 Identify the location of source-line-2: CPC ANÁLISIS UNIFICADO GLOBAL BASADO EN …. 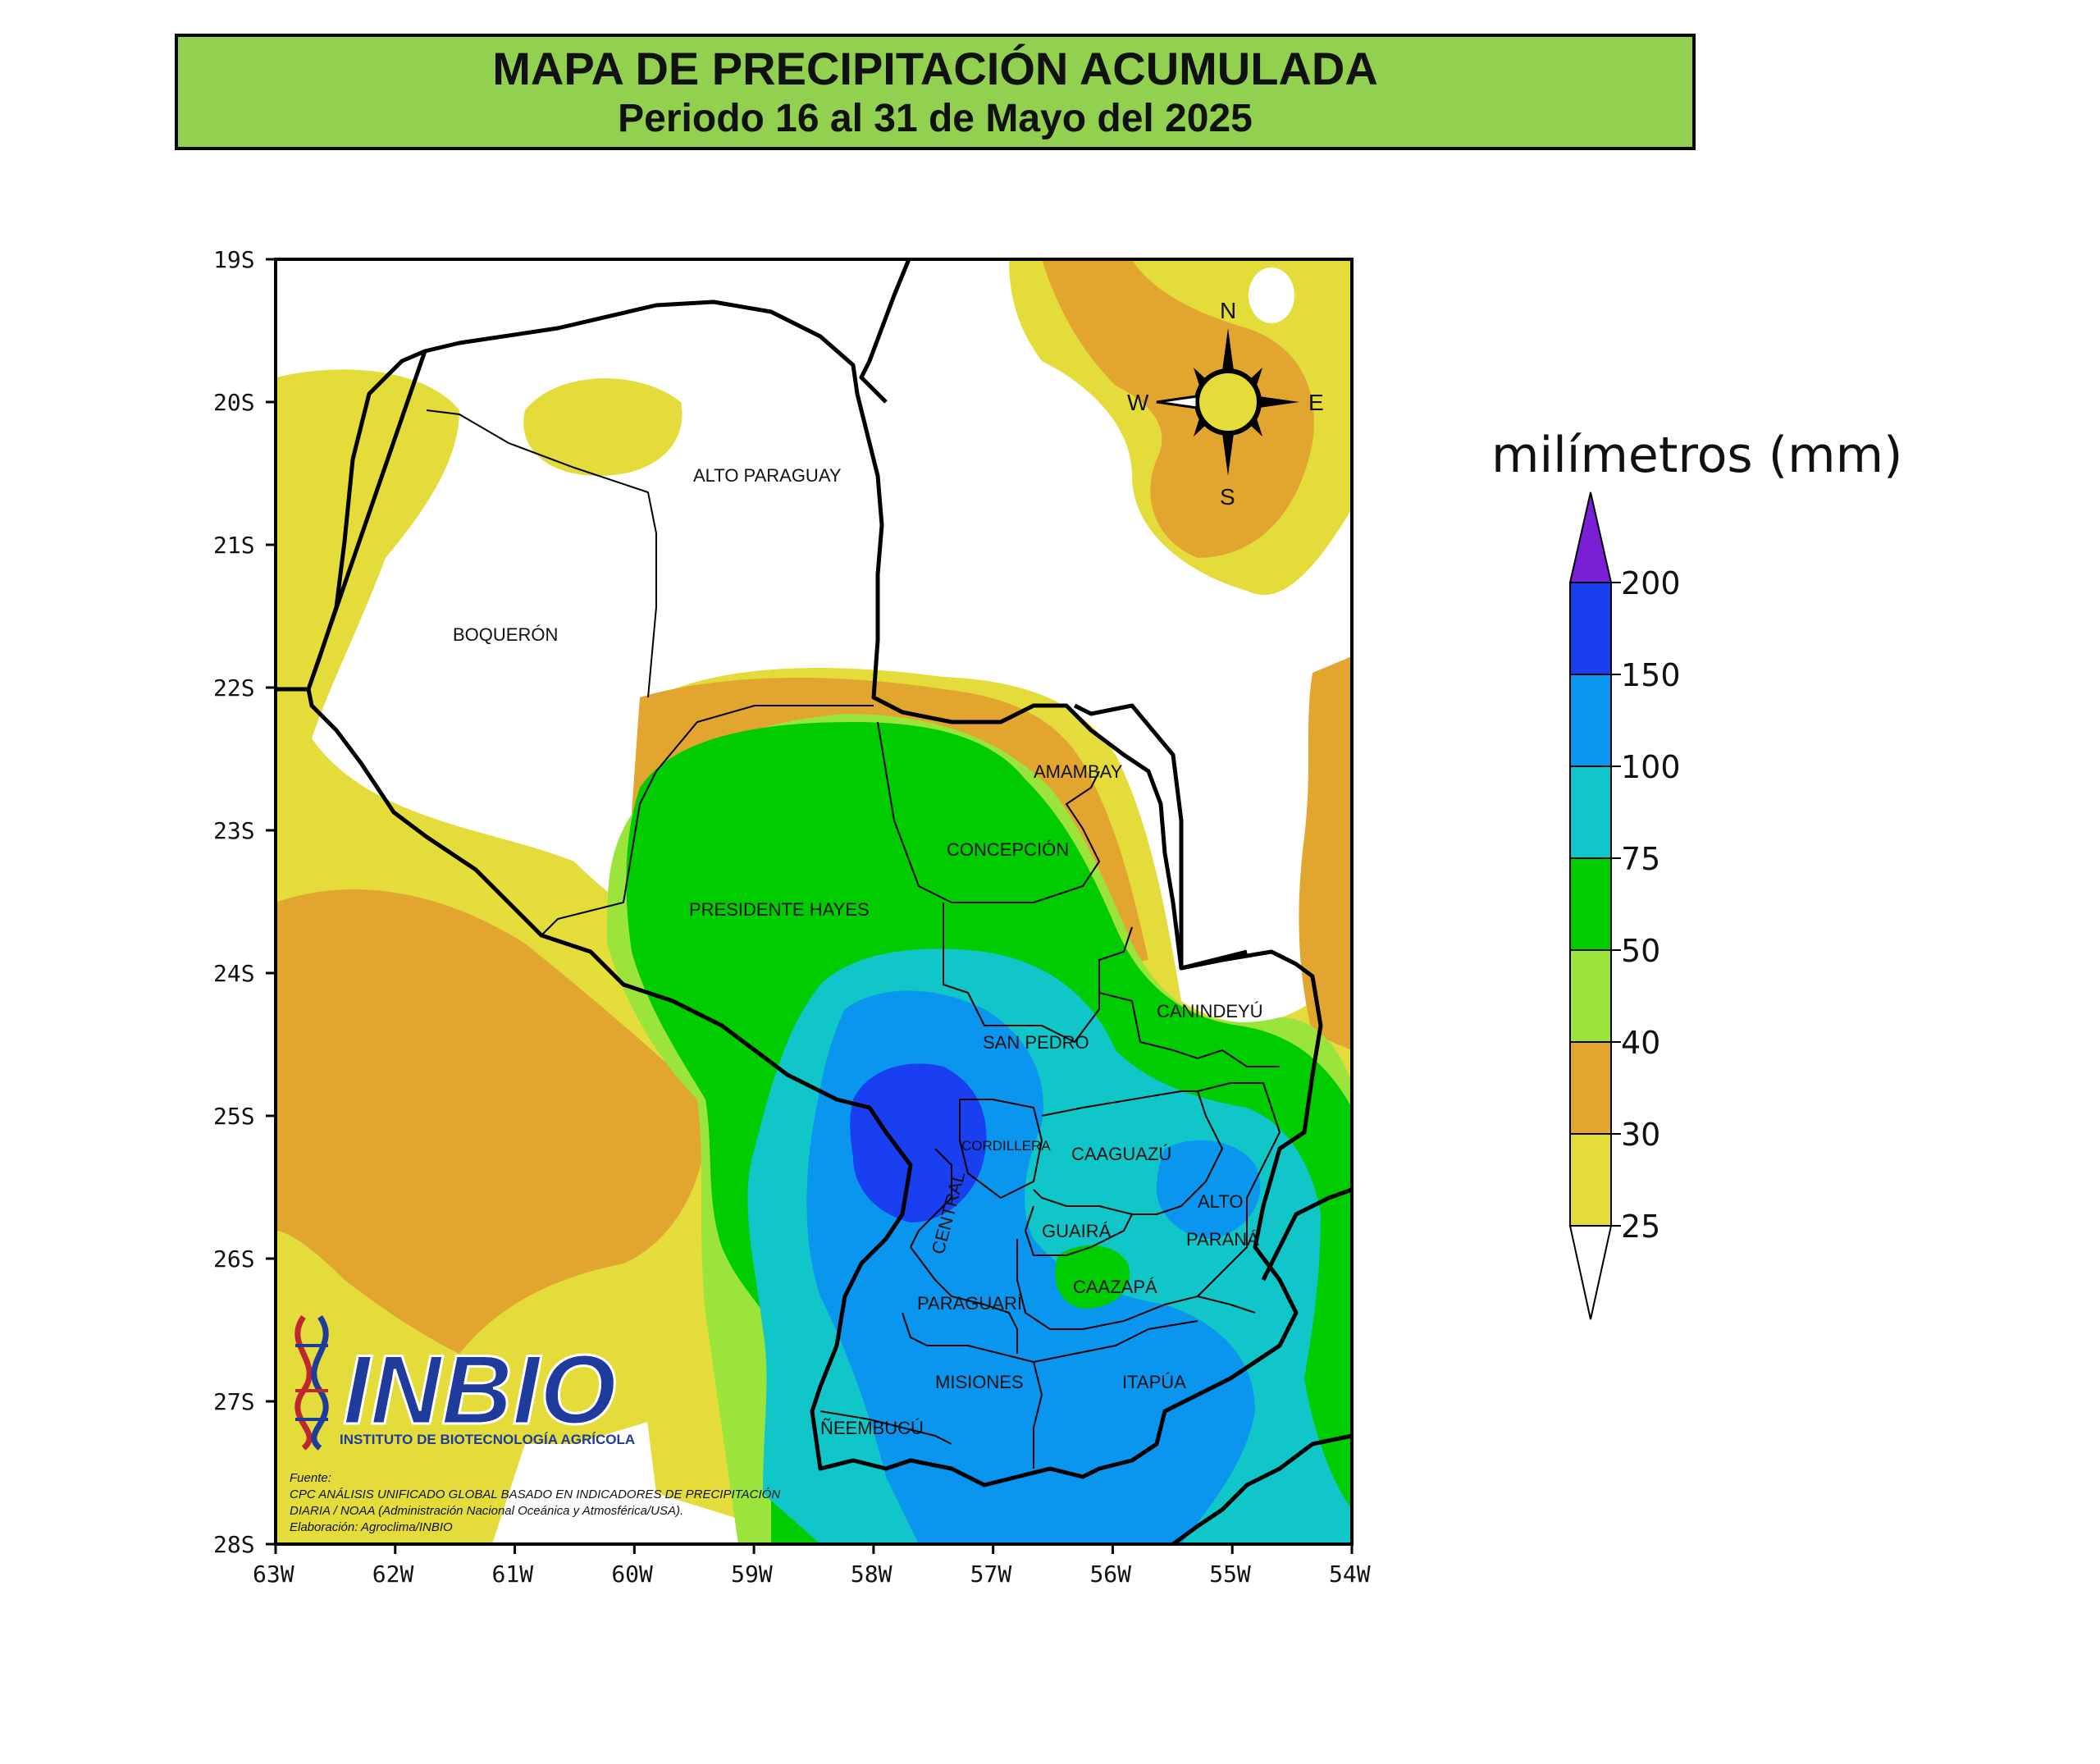
(535, 1495).